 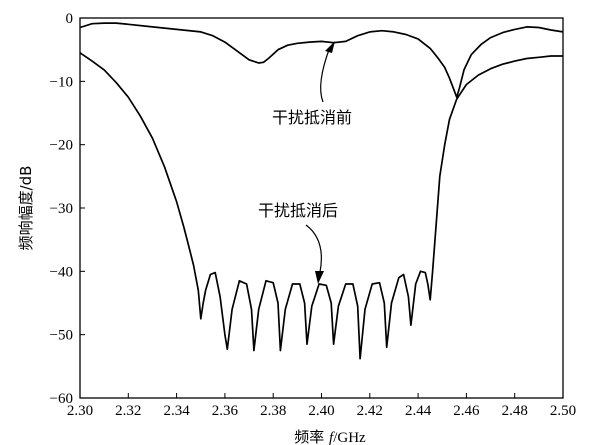 What do you see at coordinates (225, 411) in the screenshot?
I see `x-tick-label: 2.36` at bounding box center [225, 411].